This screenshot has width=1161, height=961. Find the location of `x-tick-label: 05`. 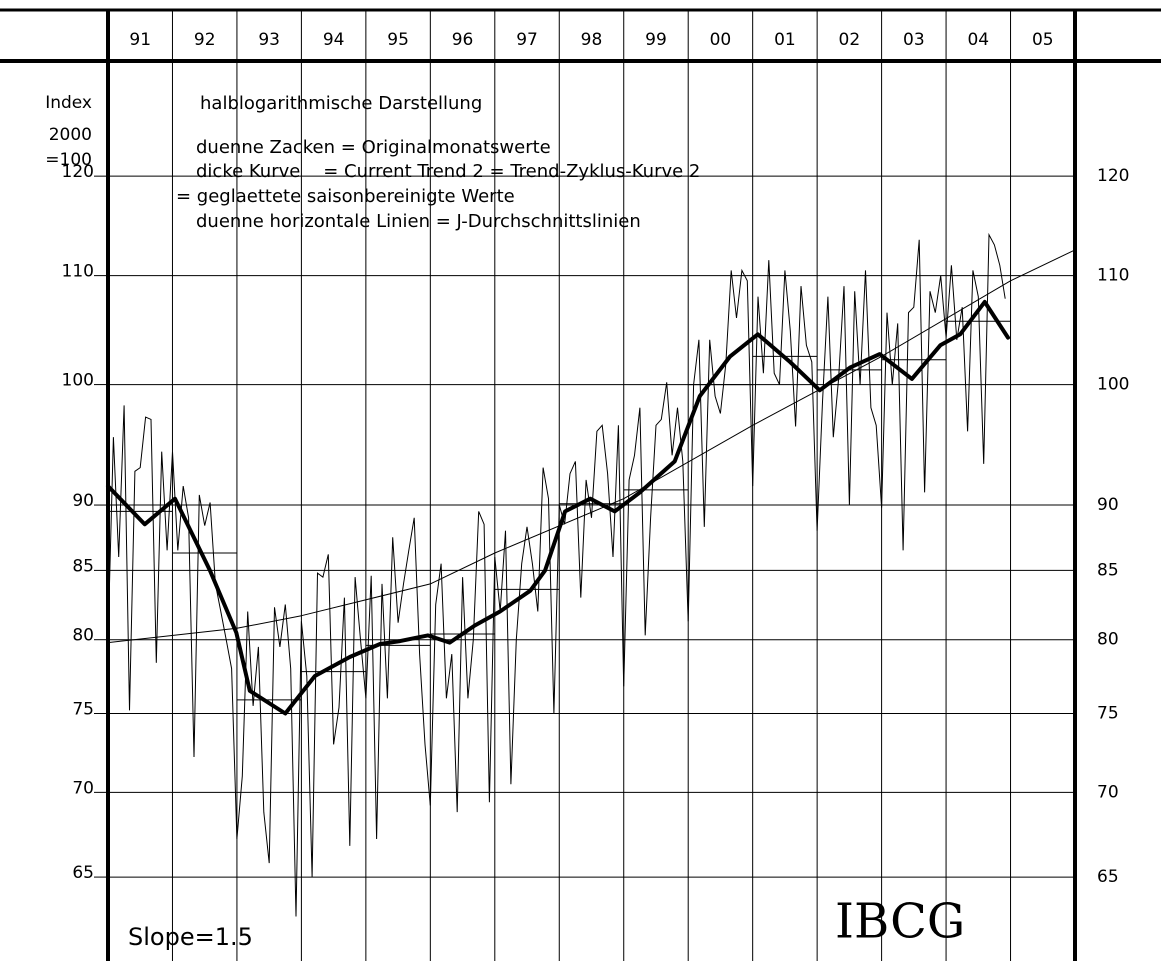

x-tick-label: 05 is located at coordinates (1043, 40).